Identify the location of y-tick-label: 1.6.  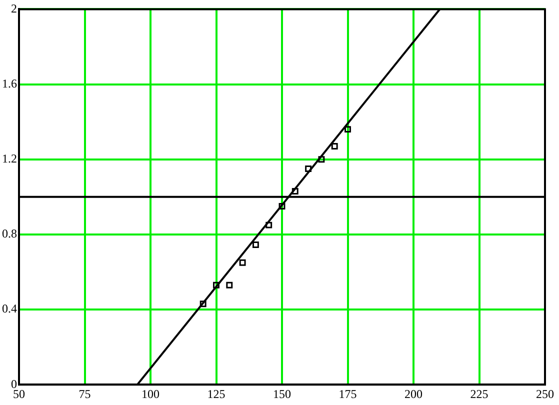
(9, 83).